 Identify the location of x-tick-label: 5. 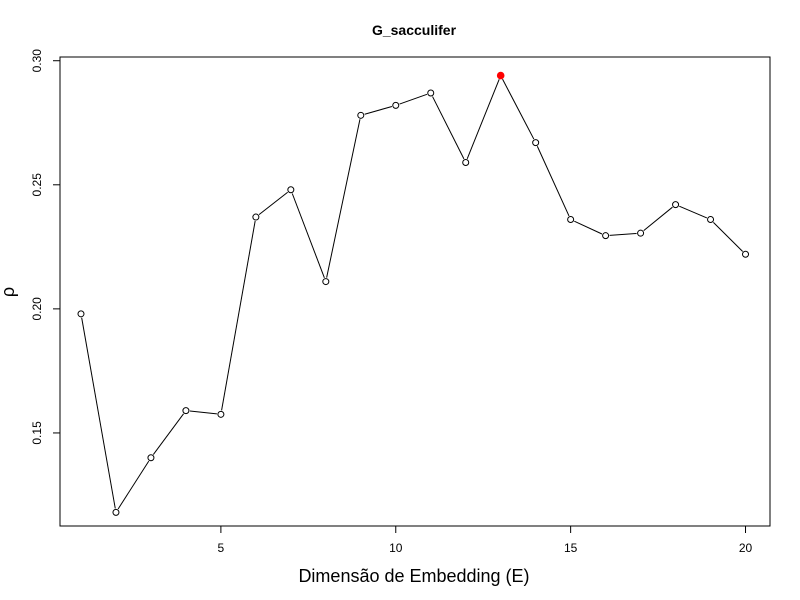
(221, 548).